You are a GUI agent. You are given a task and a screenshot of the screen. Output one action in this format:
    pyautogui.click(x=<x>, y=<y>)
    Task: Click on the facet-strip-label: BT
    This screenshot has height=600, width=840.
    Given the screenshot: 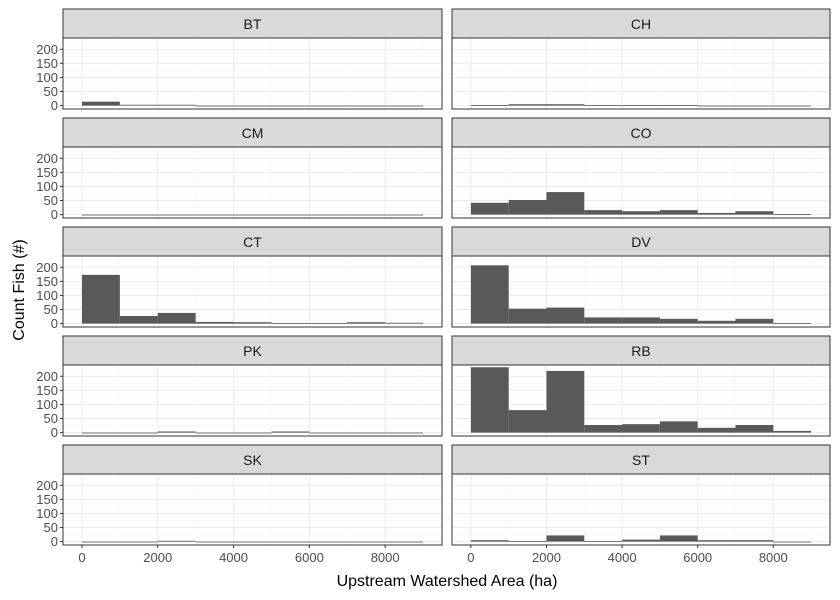 What is the action you would take?
    pyautogui.click(x=253, y=24)
    